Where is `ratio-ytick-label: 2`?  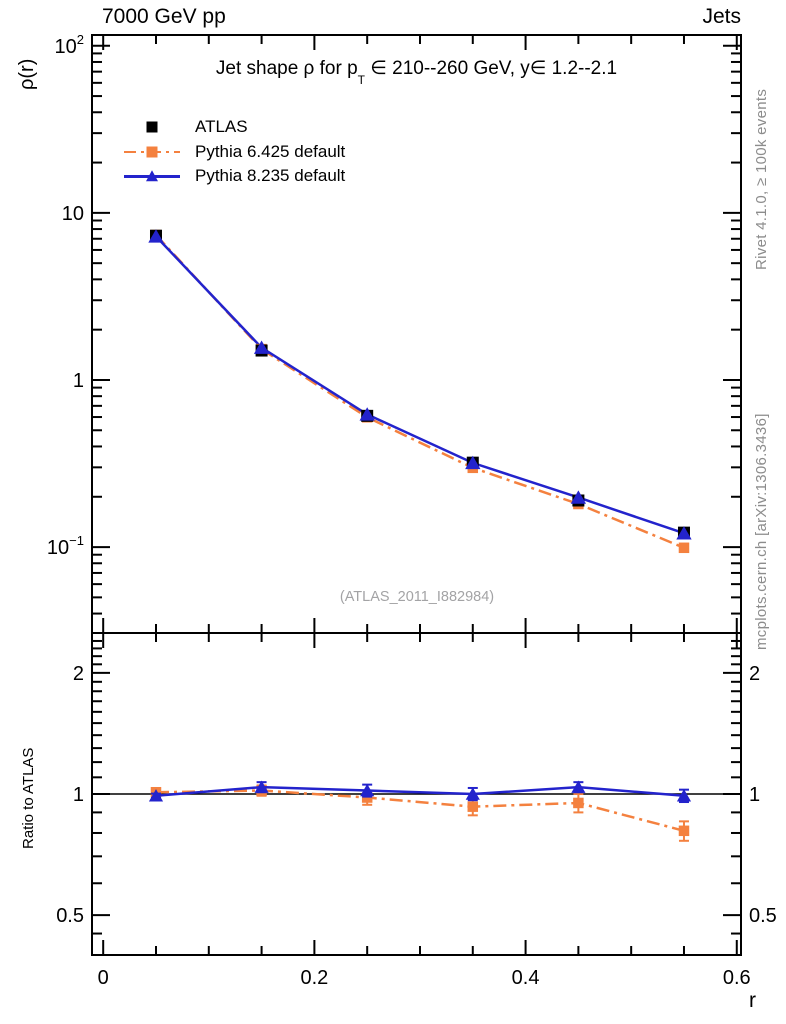
ratio-ytick-label: 2 is located at coordinates (78, 674).